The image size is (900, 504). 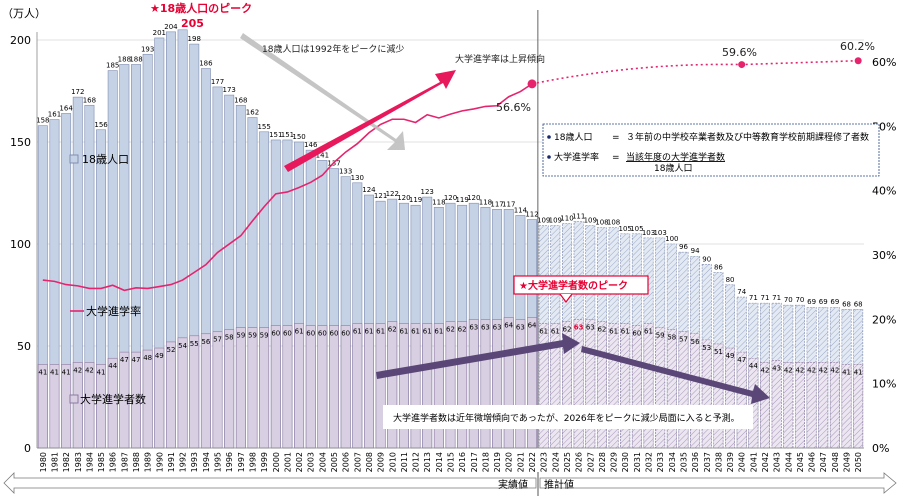 I want to click on pop18-value-label: 70, so click(x=788, y=300).